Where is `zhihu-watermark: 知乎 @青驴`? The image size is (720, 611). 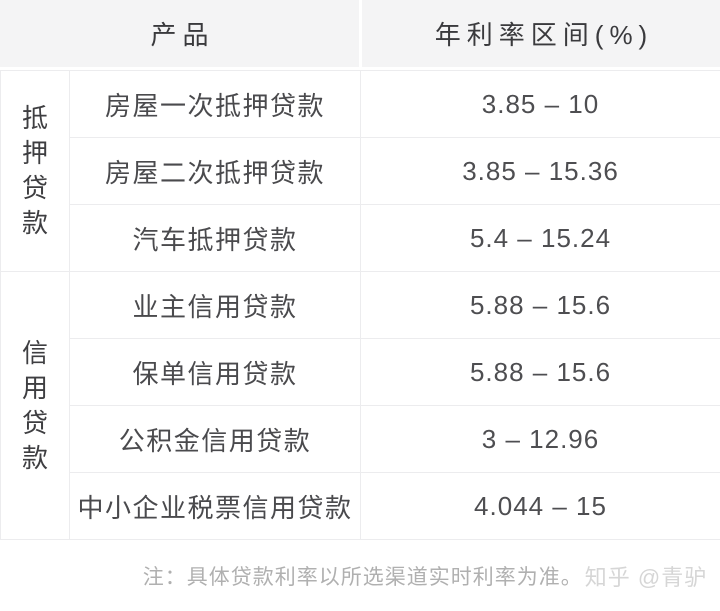 zhihu-watermark: 知乎 @青驴 is located at coordinates (646, 577).